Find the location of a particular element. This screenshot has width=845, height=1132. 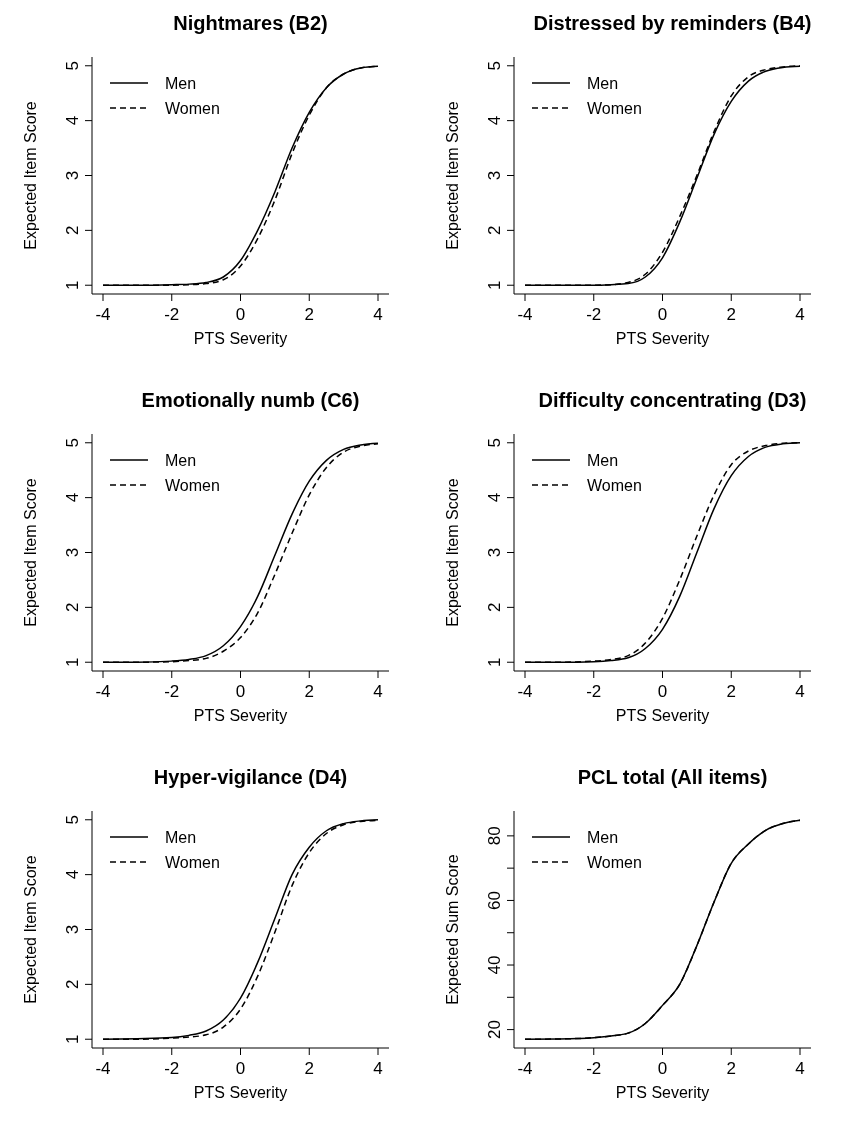

y-tick-label: 60 is located at coordinates (494, 900).